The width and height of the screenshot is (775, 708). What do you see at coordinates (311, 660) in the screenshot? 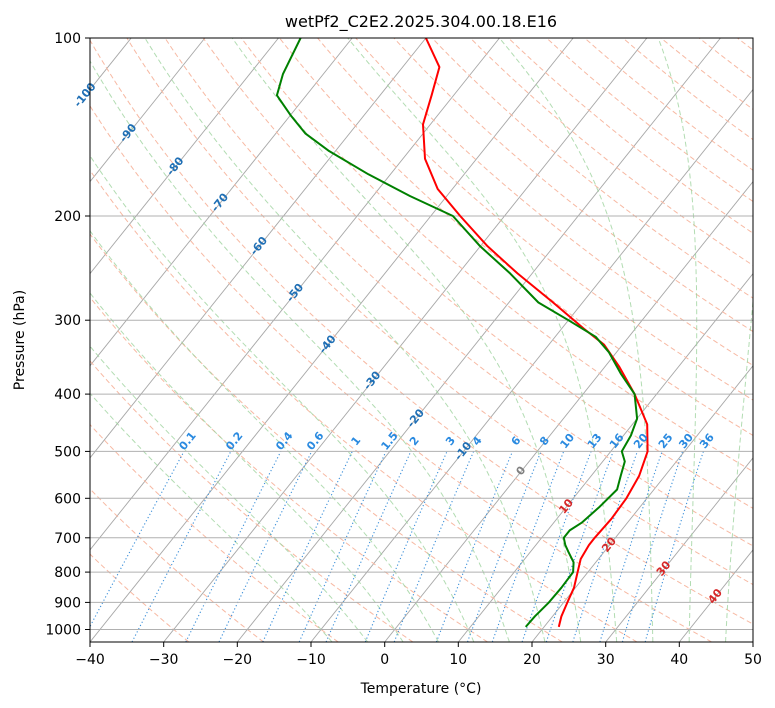
I see `x-tick-label: −10` at bounding box center [311, 660].